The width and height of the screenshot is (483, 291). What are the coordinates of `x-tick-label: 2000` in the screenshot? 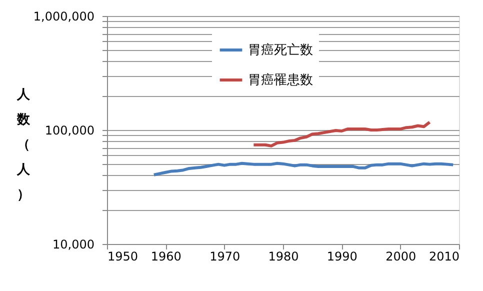 It's located at (401, 257).